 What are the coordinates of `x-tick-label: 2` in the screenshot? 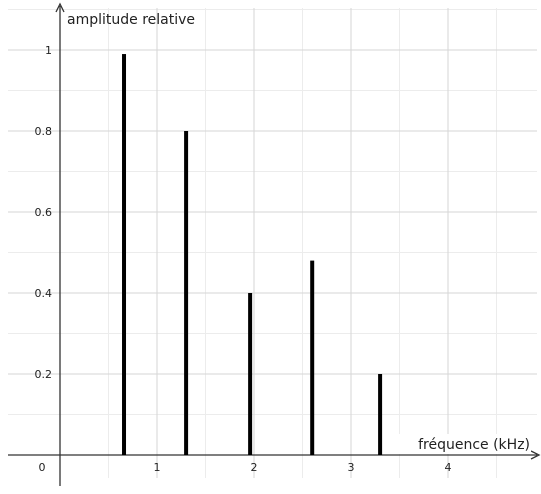 It's located at (254, 467).